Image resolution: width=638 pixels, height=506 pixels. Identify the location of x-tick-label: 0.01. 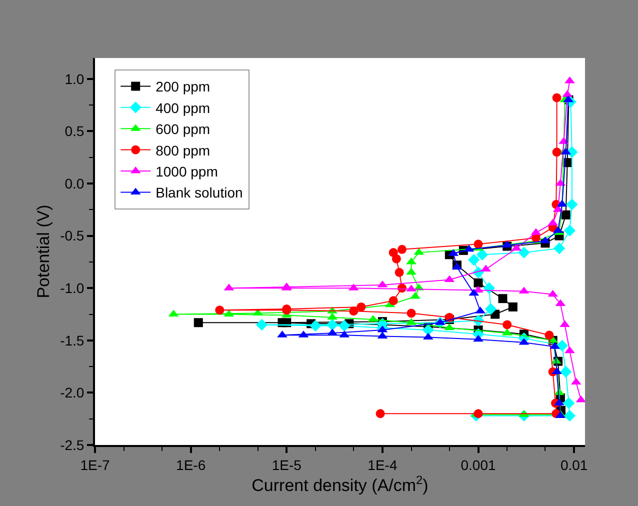
(574, 464).